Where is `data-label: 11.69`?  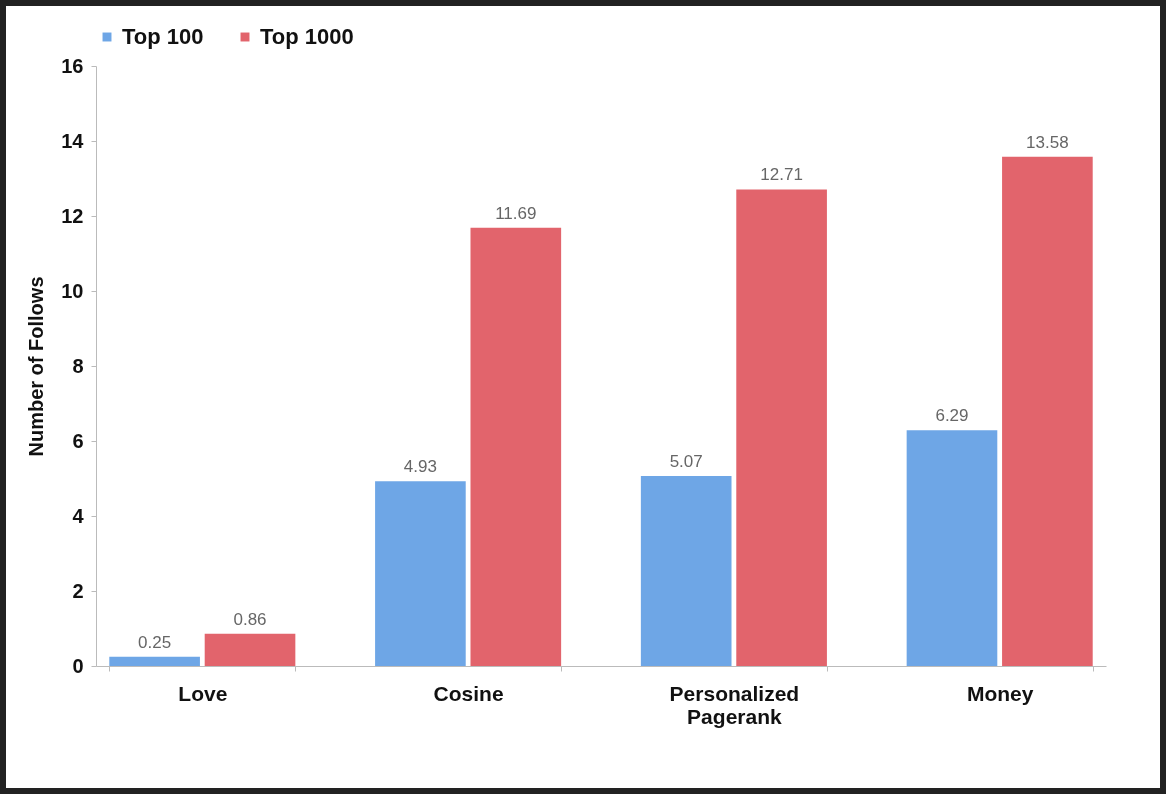
data-label: 11.69 is located at coordinates (516, 213).